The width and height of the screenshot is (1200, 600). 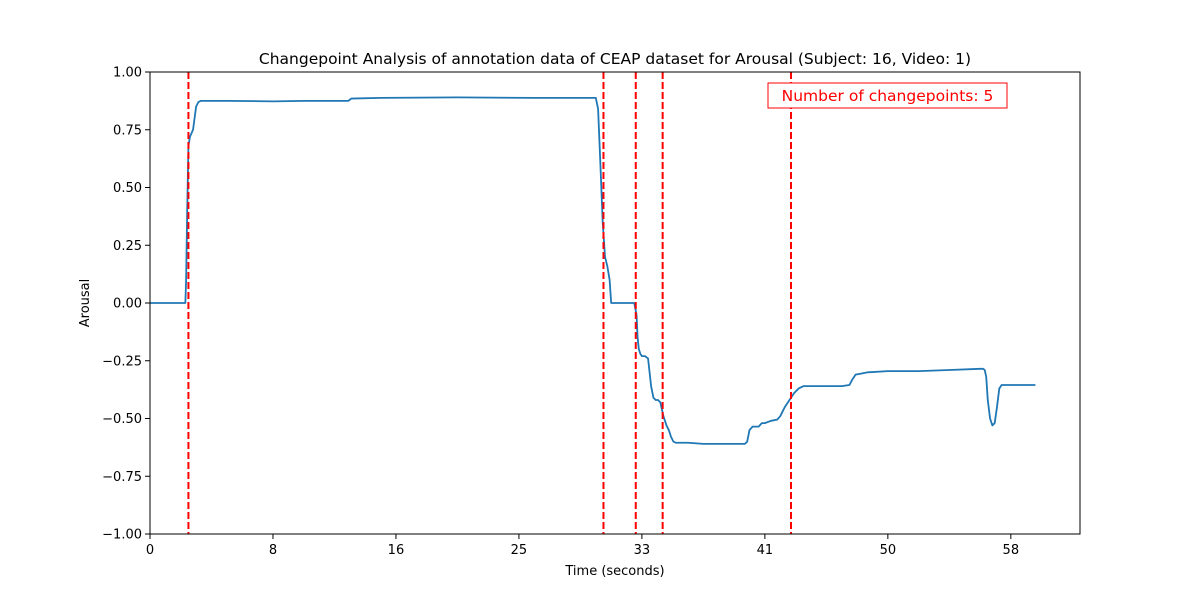 I want to click on y-tick-label-3: −0.25, so click(x=122, y=361).